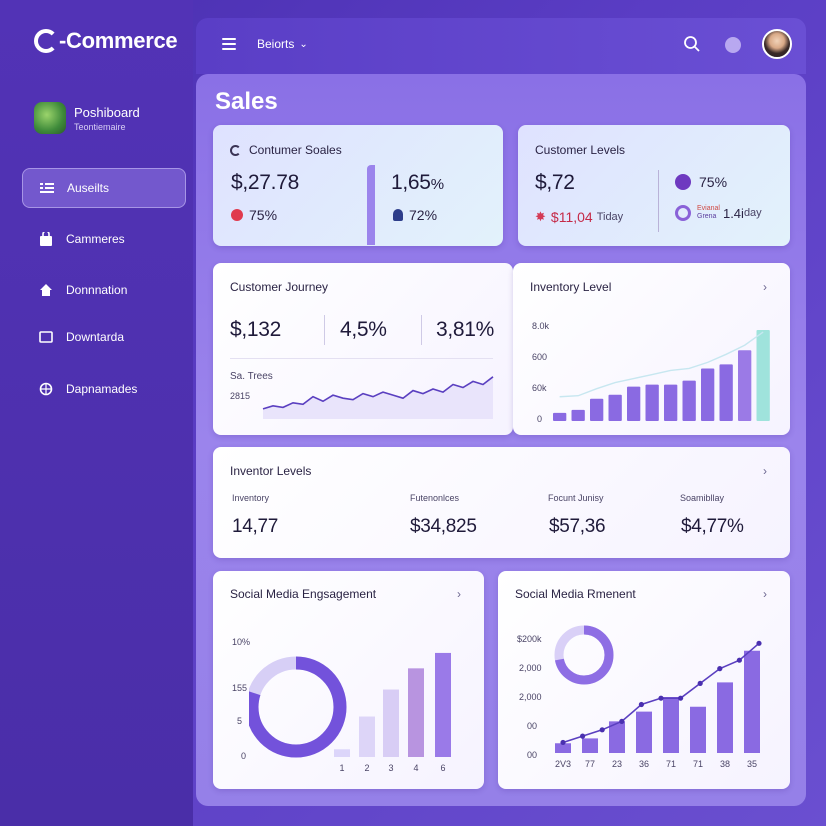  I want to click on list-icon, so click(47, 188).